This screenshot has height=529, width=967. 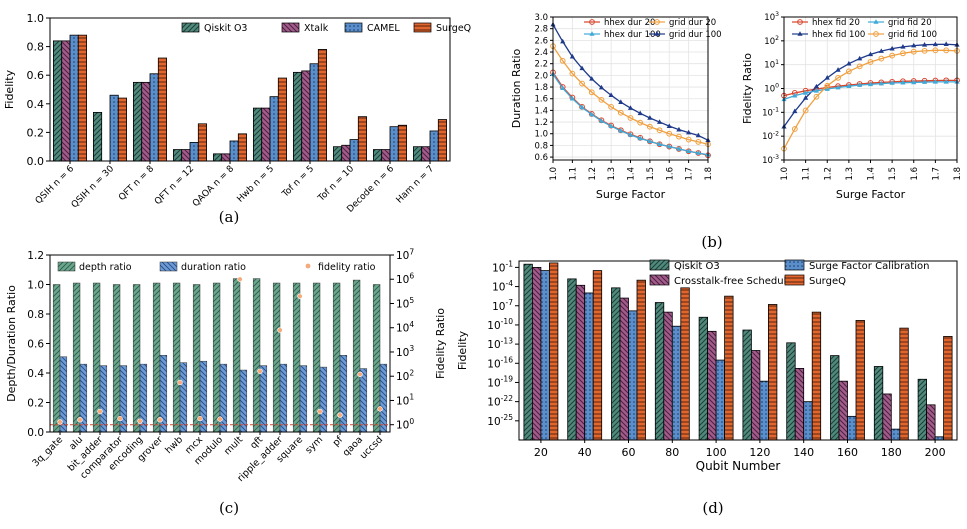 What do you see at coordinates (35, 256) in the screenshot?
I see `y-tick-label: 1.2` at bounding box center [35, 256].